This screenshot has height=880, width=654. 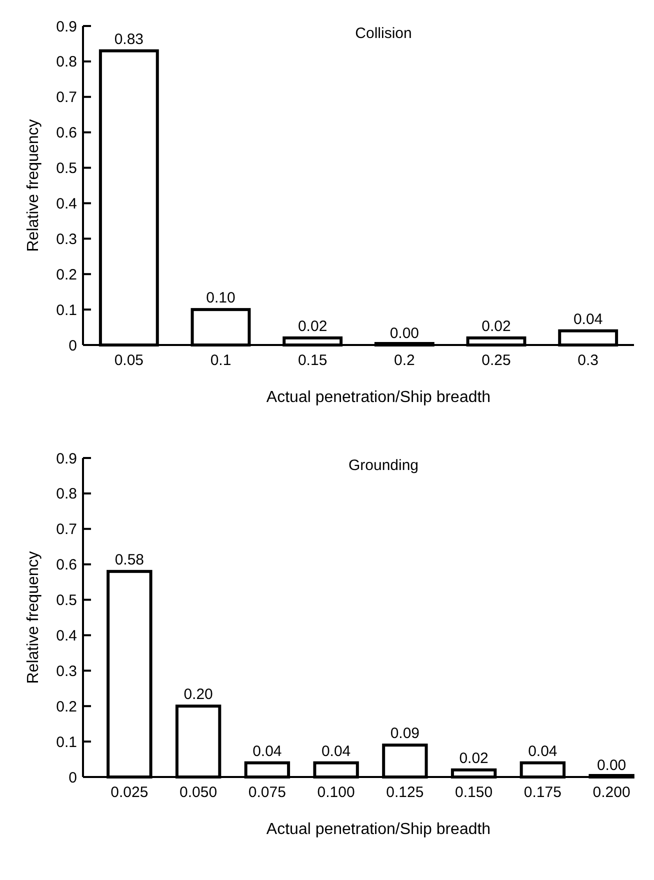 What do you see at coordinates (496, 360) in the screenshot?
I see `x-tick-label: 0.25` at bounding box center [496, 360].